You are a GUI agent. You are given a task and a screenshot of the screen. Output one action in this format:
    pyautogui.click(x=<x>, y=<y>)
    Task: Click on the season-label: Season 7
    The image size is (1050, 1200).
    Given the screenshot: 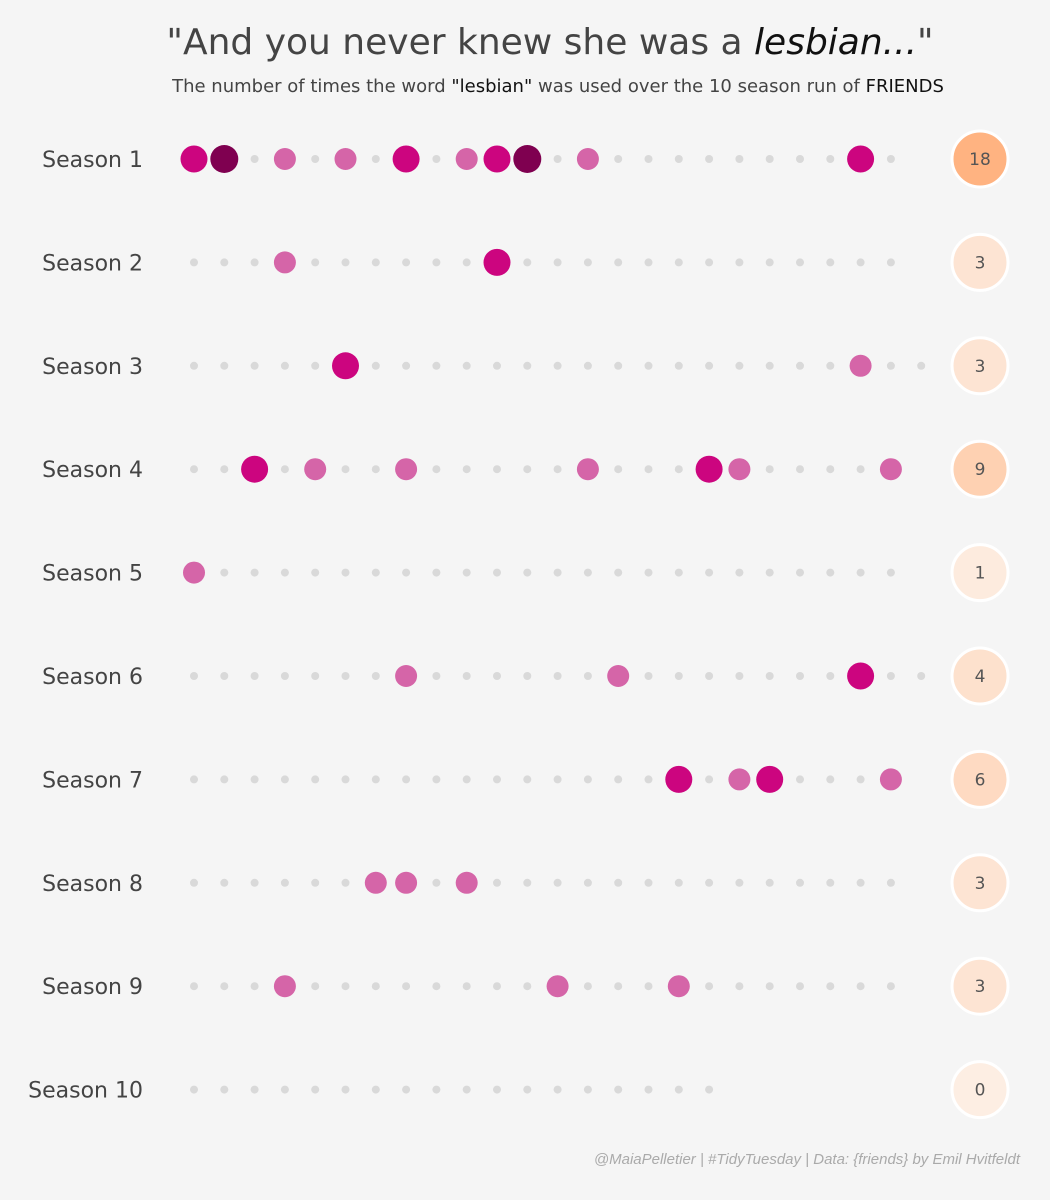 What is the action you would take?
    pyautogui.click(x=92, y=780)
    